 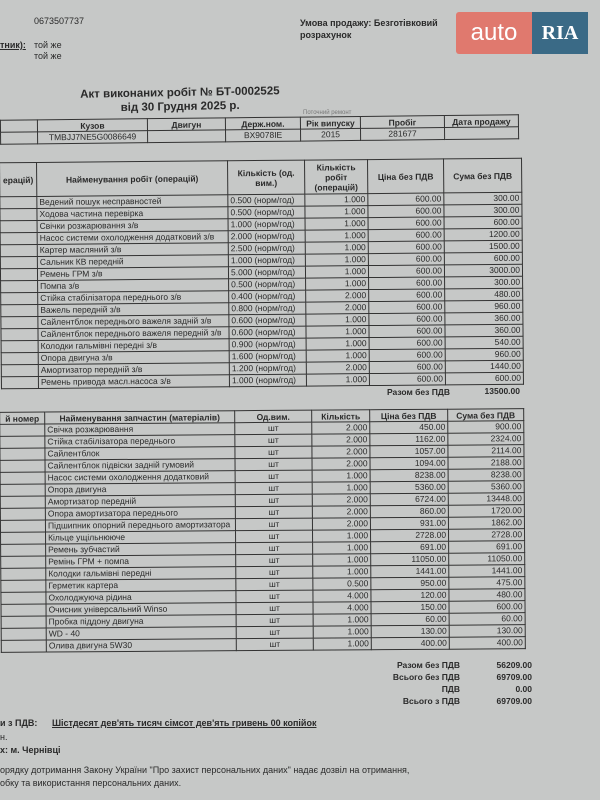 What do you see at coordinates (485, 439) in the screenshot?
I see `part-sum: 2324.00` at bounding box center [485, 439].